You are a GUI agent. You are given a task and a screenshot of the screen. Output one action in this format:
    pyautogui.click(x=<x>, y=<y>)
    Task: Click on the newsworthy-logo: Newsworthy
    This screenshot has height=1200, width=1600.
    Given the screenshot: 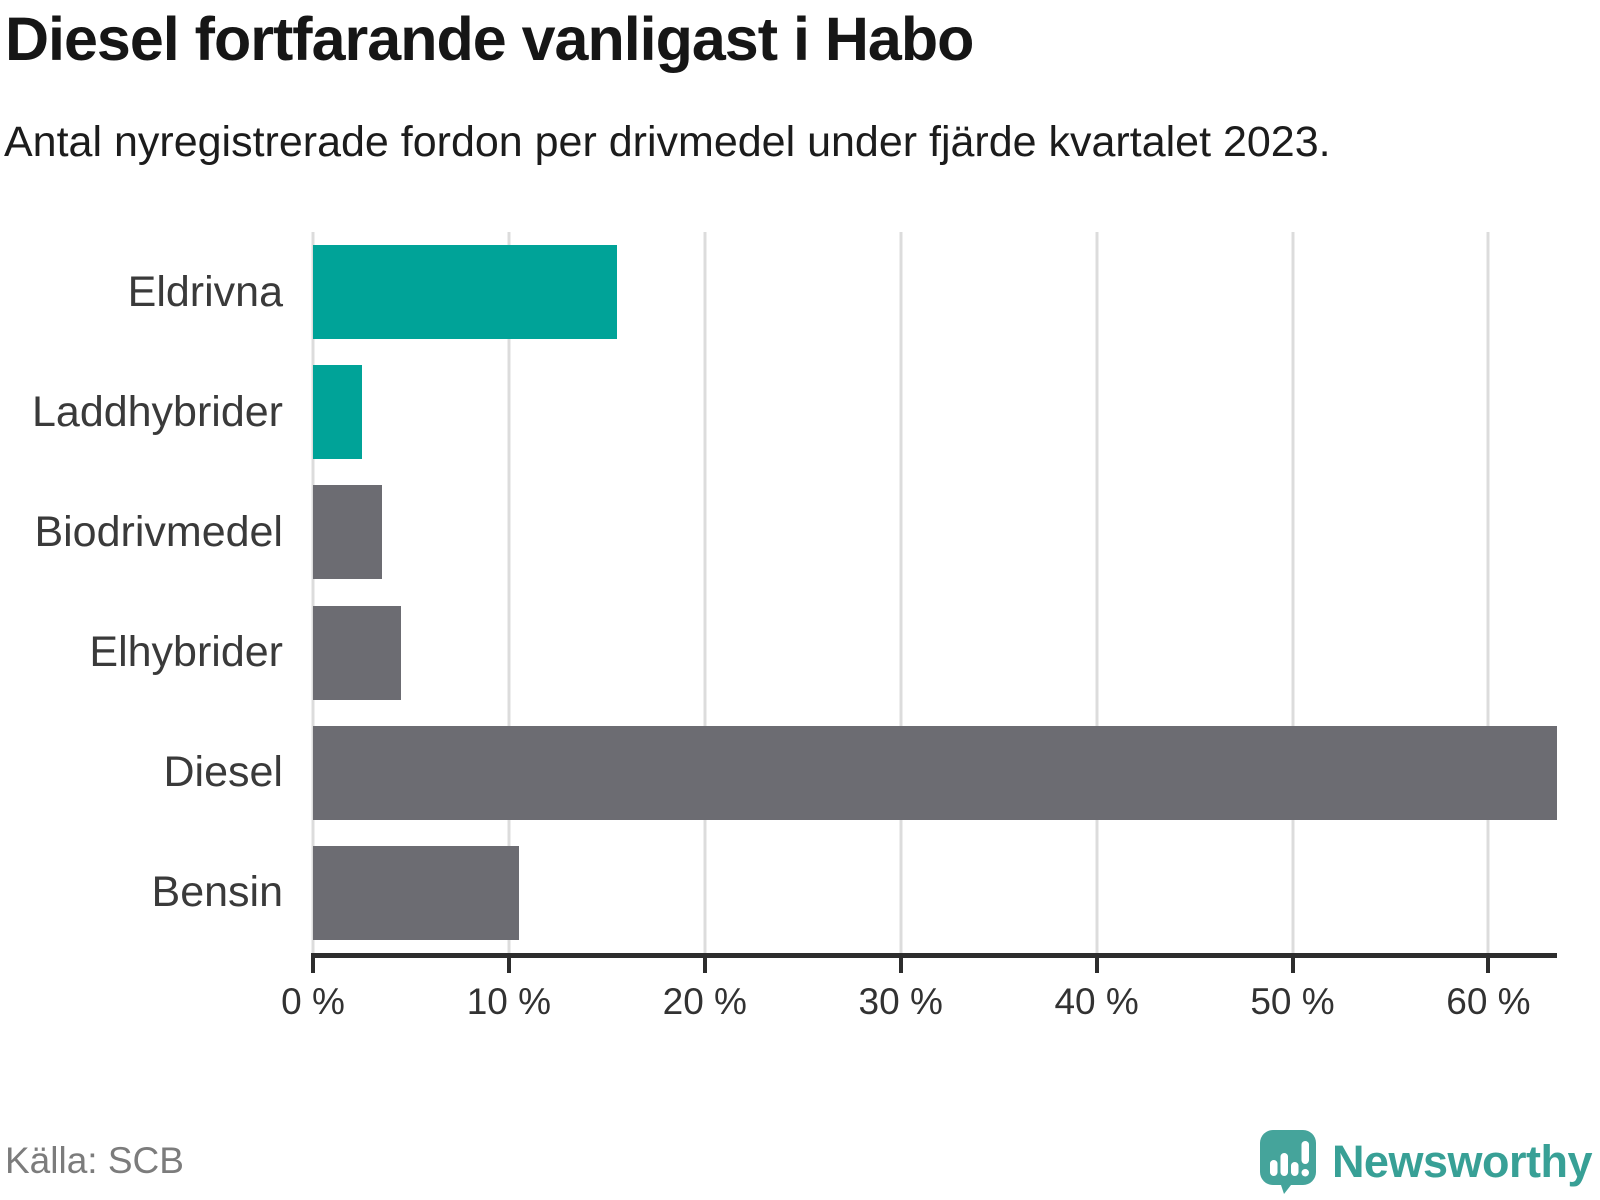 What is the action you would take?
    pyautogui.click(x=1426, y=1161)
    